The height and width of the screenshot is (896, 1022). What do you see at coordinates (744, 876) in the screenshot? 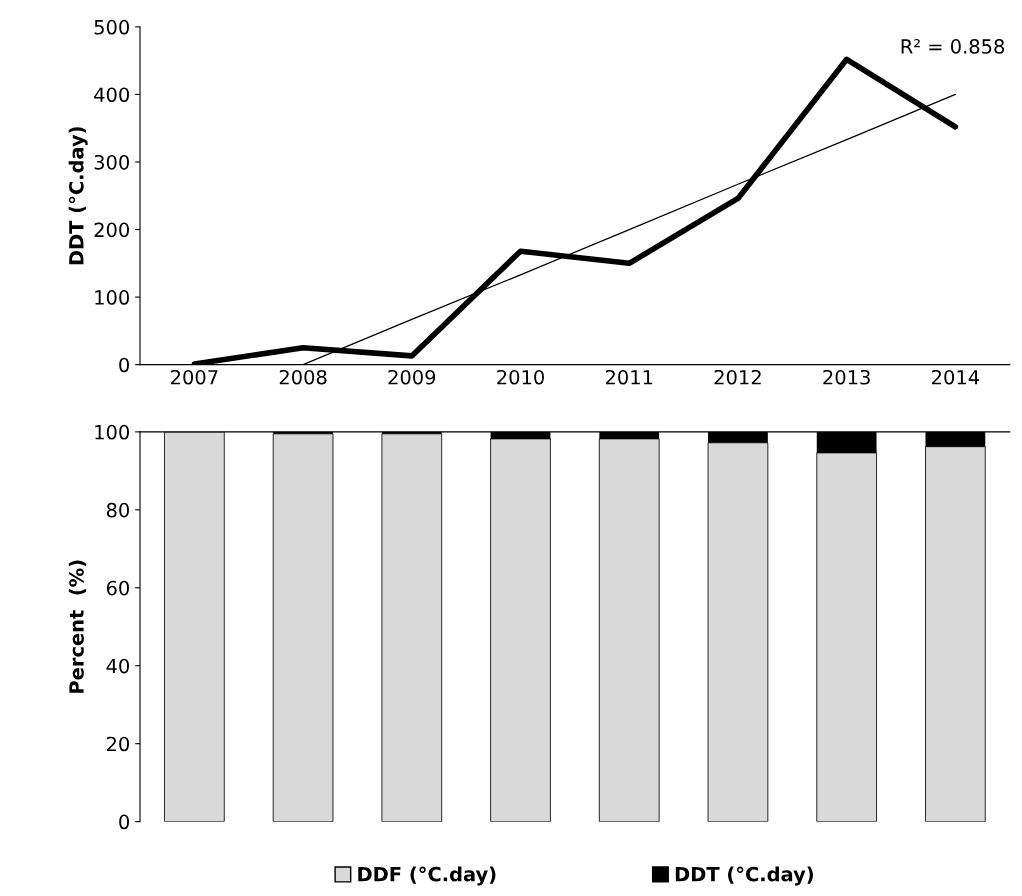
I see `legend-label: DDT (°C.day)` at bounding box center [744, 876].